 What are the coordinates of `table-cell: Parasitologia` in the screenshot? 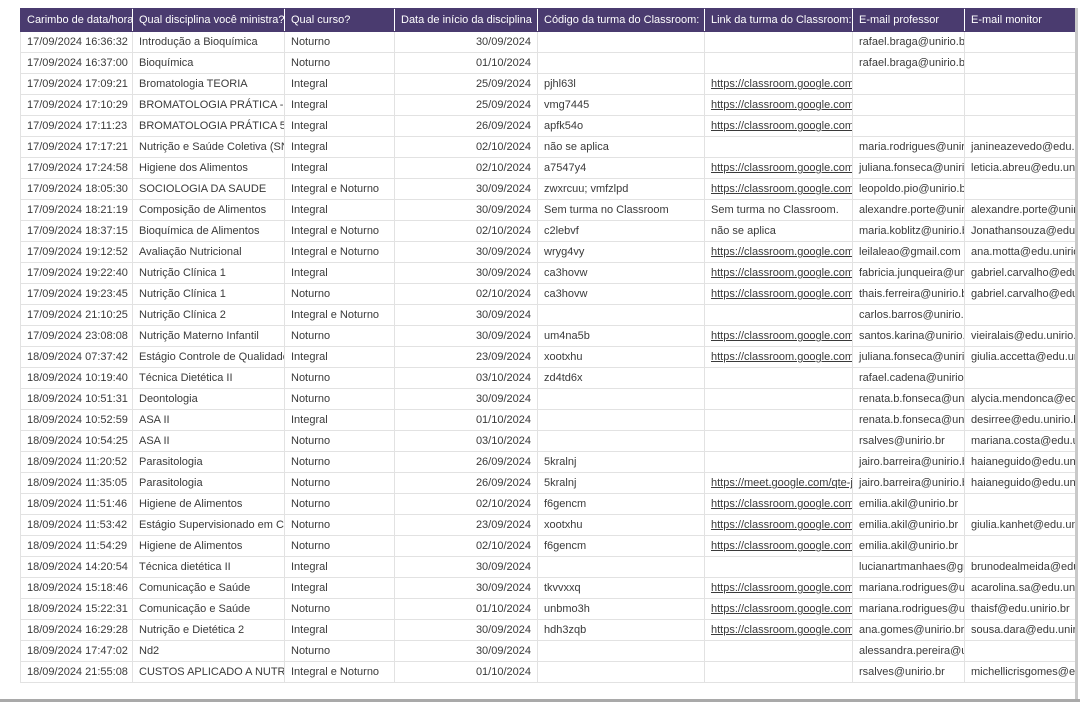 It's located at (208, 462).